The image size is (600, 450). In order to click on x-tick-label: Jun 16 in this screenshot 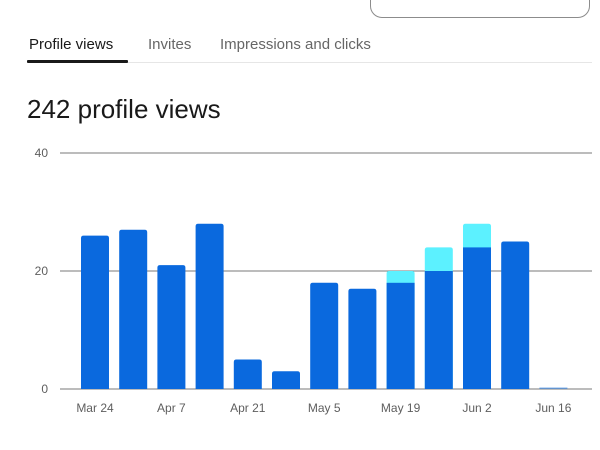, I will do `click(553, 408)`.